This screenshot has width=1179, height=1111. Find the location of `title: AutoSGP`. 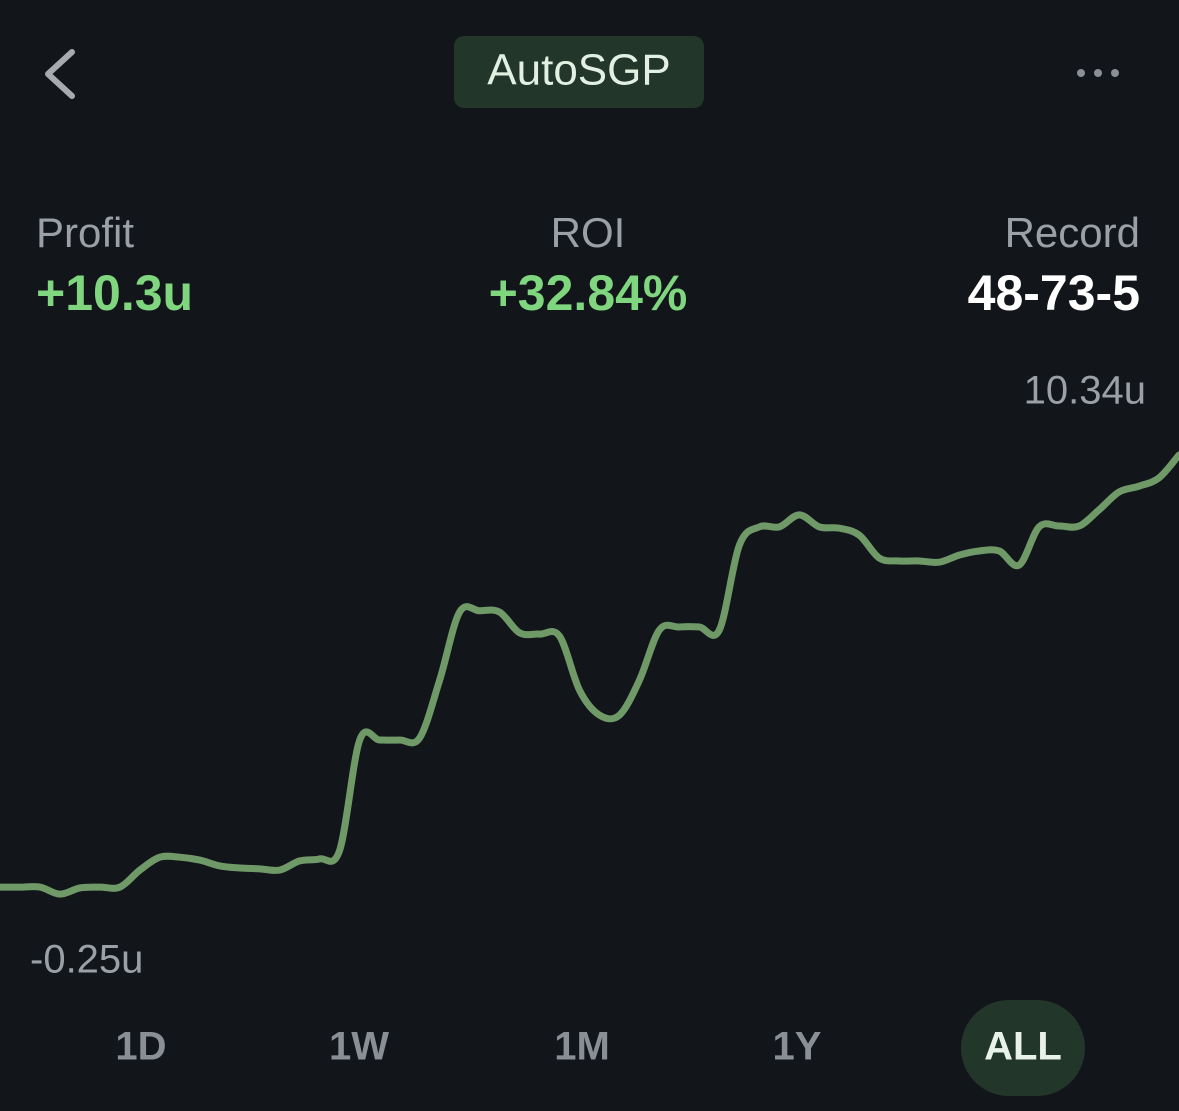

title: AutoSGP is located at coordinates (578, 70).